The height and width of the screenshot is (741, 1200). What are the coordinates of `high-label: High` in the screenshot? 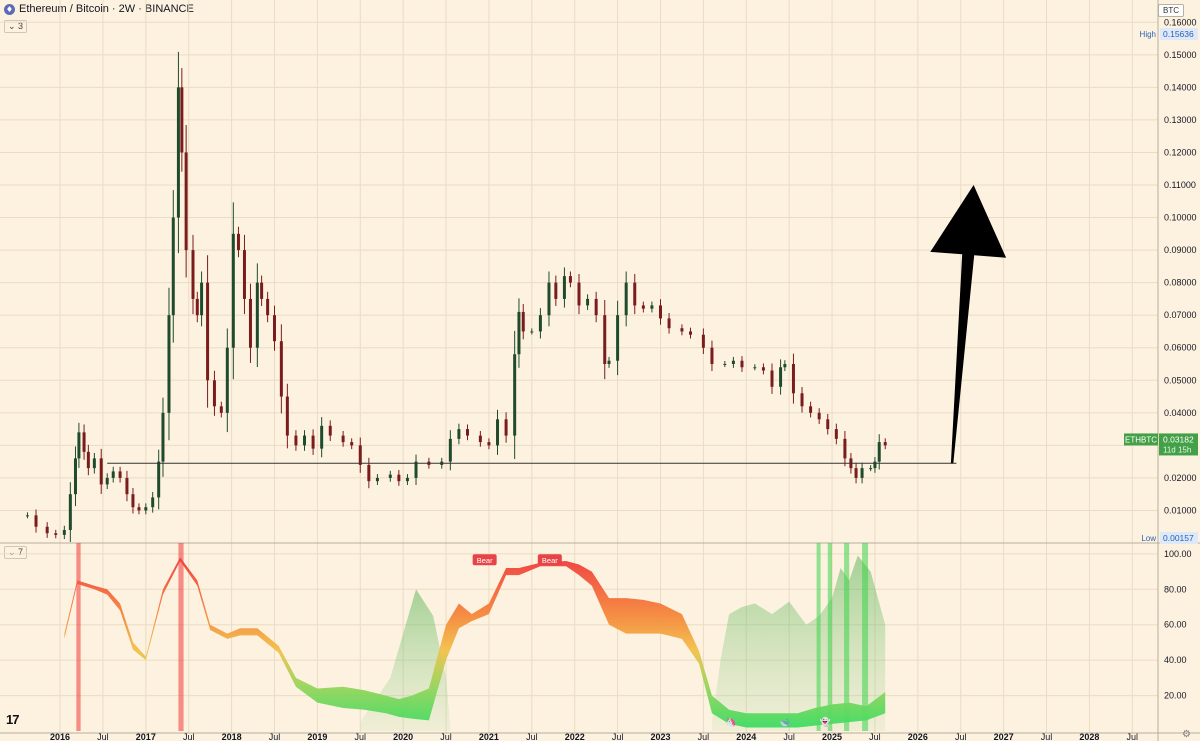 It's located at (1148, 34).